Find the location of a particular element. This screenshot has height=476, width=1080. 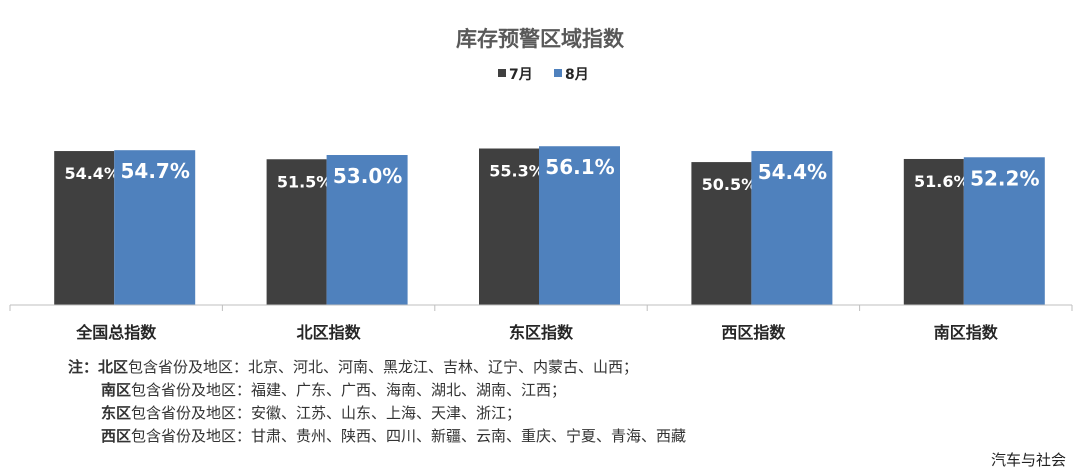

x-axis: 全国总指数 北区指数 东区指数 西区指数 南区指数 is located at coordinates (541, 323).